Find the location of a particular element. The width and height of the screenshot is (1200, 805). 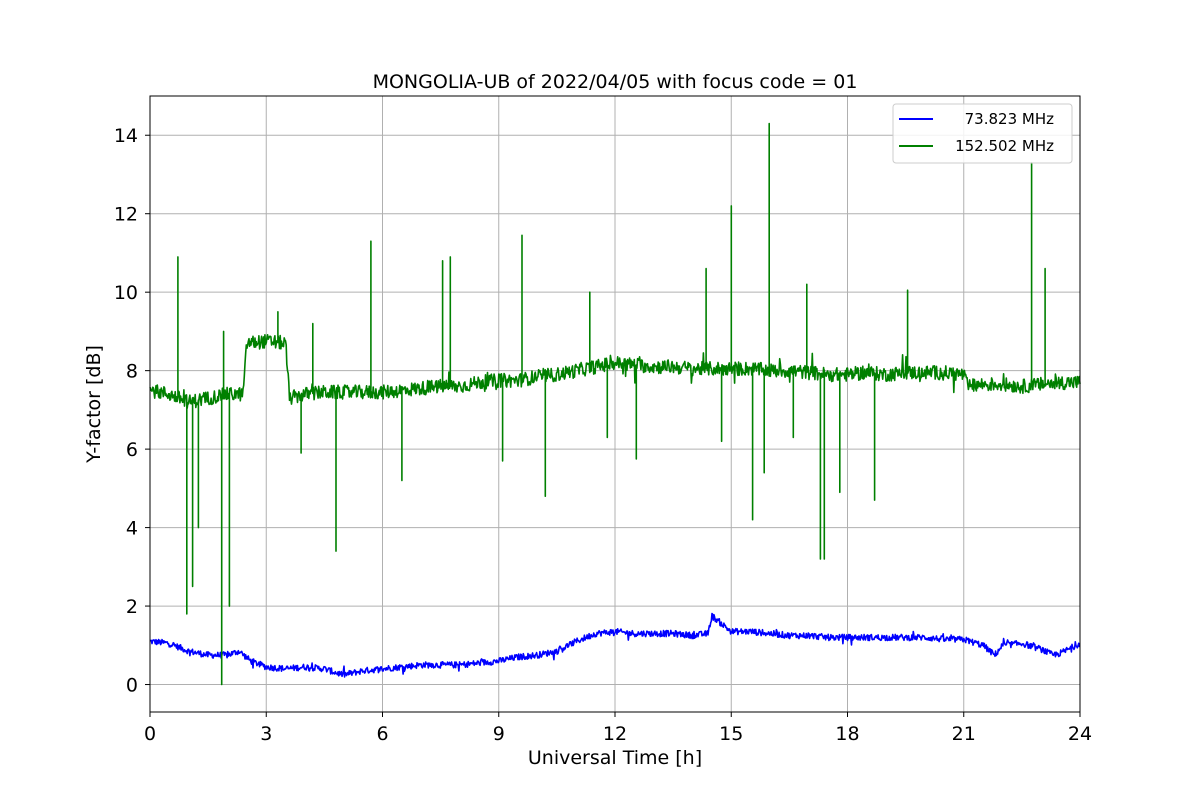

x-tick-label: 21 is located at coordinates (964, 734).